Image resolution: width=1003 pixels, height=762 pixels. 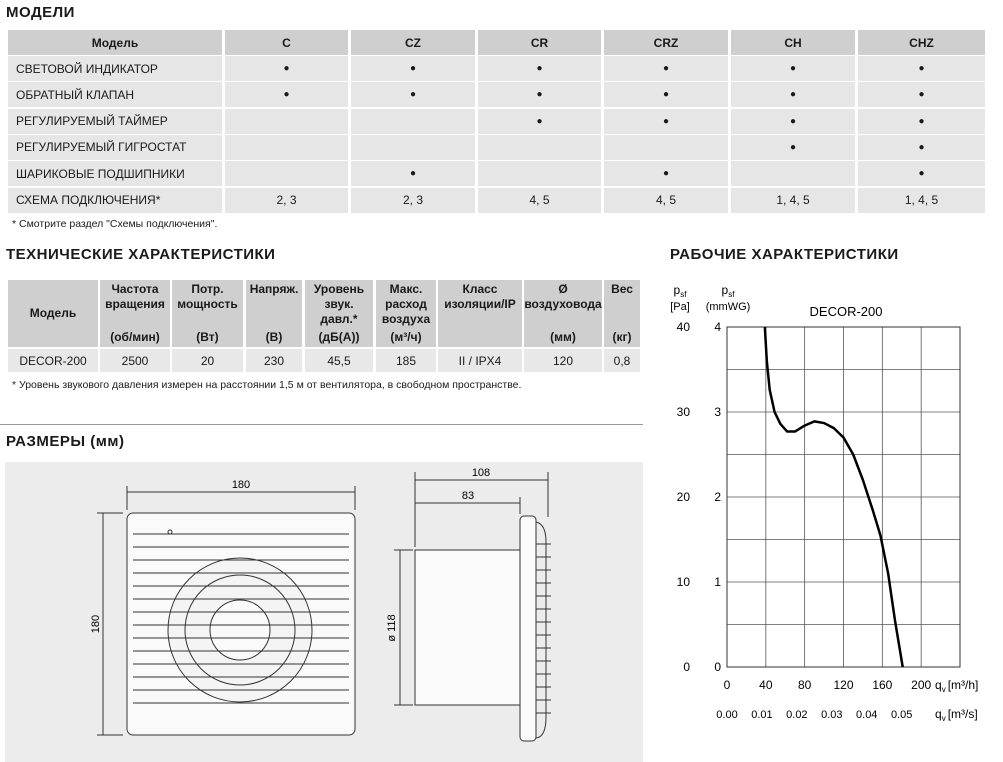 What do you see at coordinates (207, 337) in the screenshot?
I see `header-unit: (Вт)` at bounding box center [207, 337].